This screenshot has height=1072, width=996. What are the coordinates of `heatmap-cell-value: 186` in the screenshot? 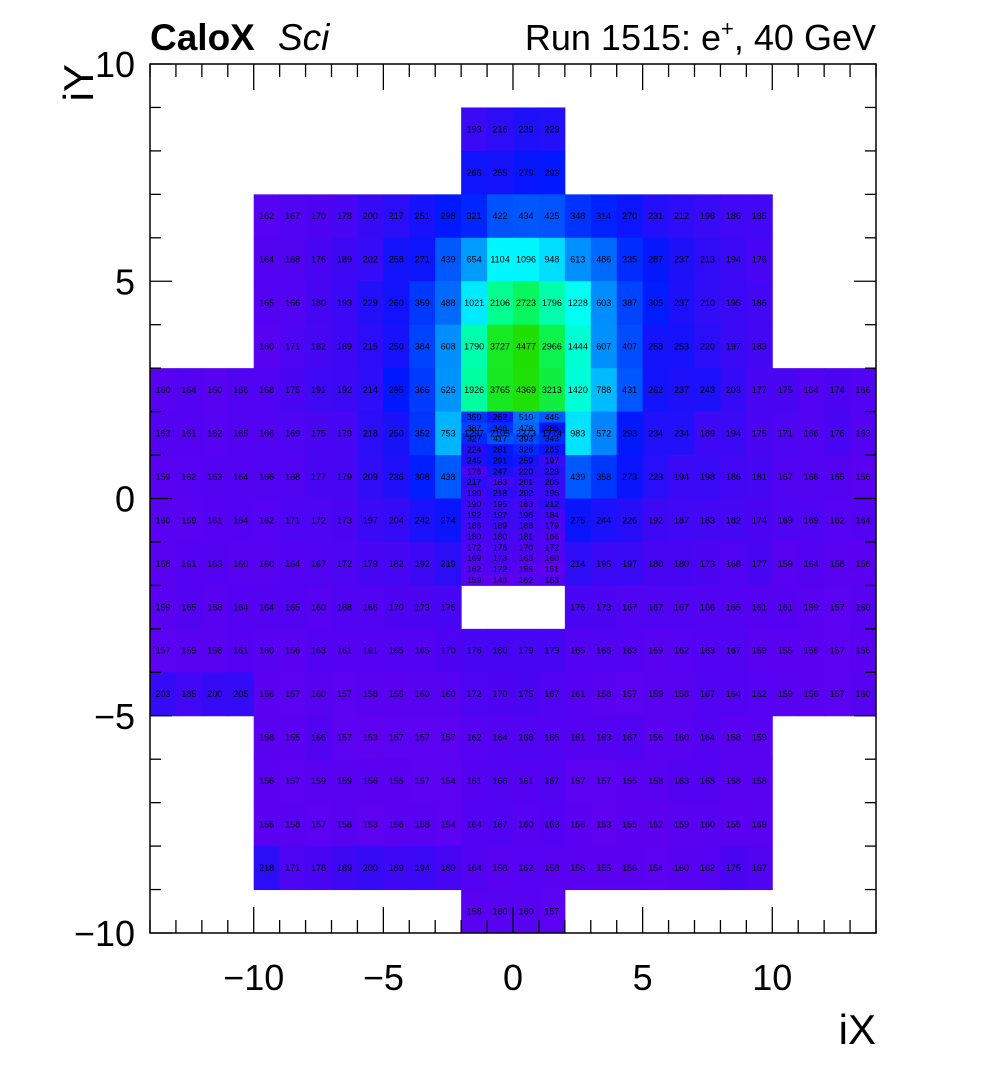 It's located at (759, 303).